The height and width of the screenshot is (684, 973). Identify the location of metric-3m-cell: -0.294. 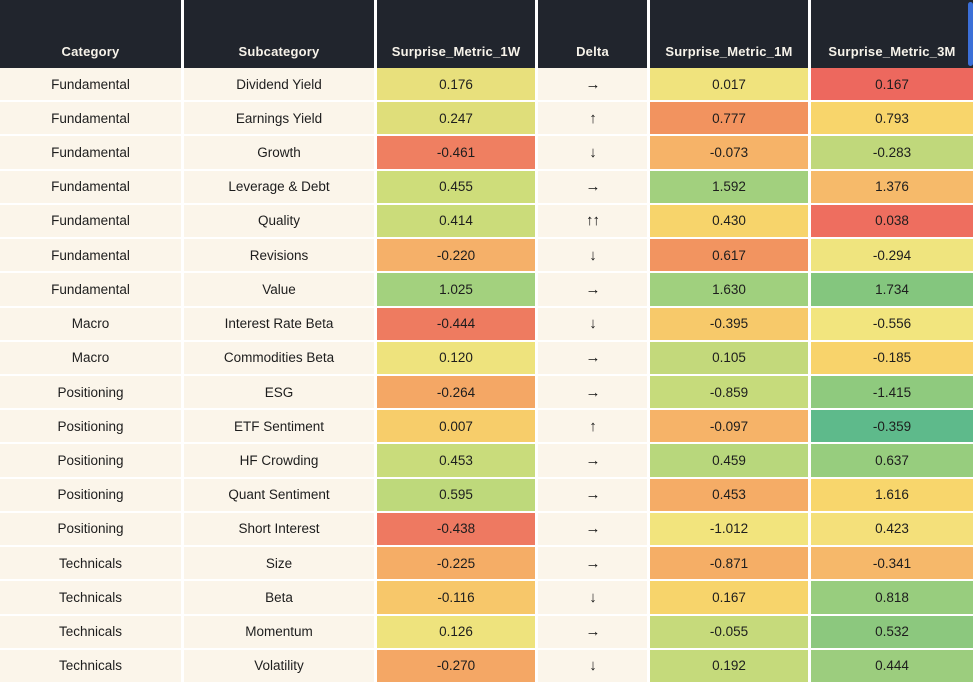
(892, 256).